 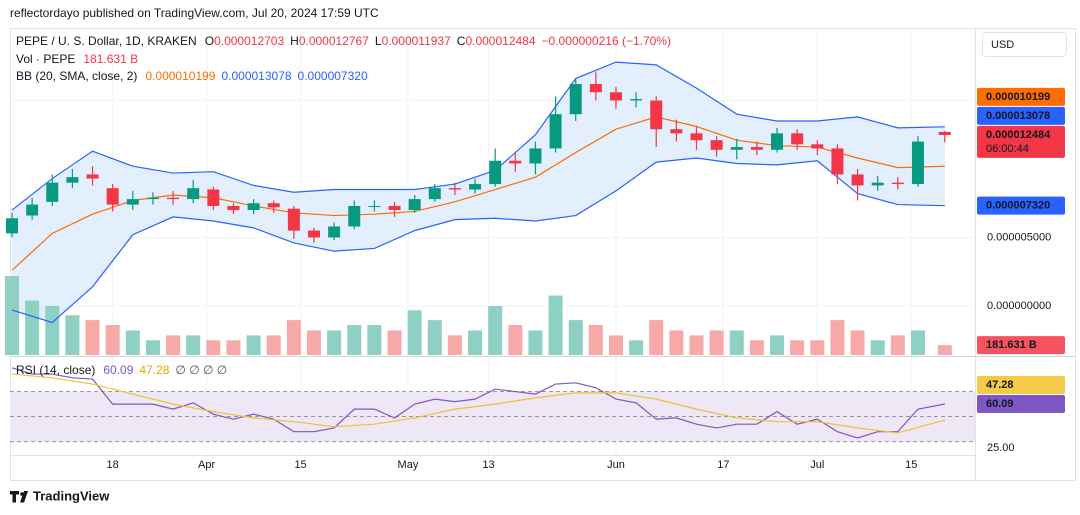 I want to click on countdown: 06:00:44, so click(x=1007, y=149).